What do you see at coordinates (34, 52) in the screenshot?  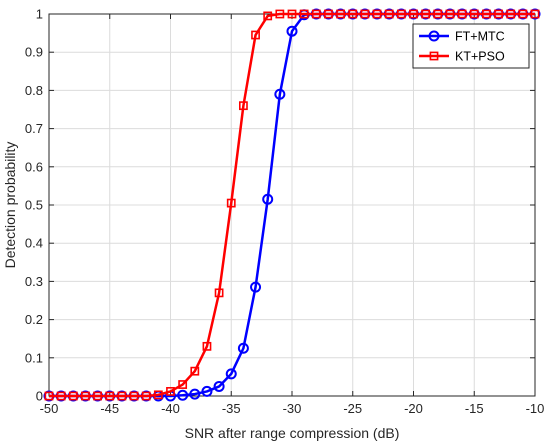 I see `y-tick-label: 0.9` at bounding box center [34, 52].